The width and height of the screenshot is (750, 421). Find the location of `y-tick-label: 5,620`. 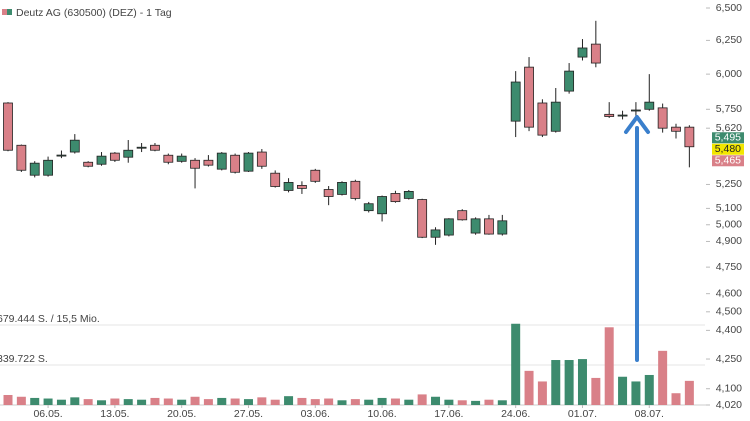

y-tick-label: 5,620 is located at coordinates (729, 128).